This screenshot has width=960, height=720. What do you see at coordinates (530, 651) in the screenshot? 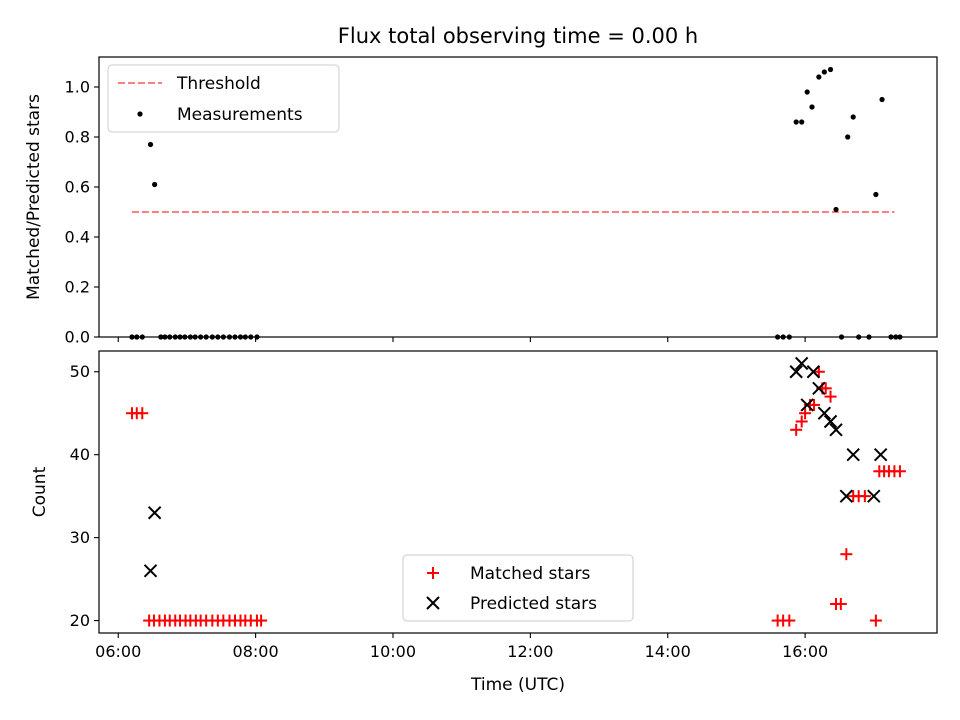
I see `x-tick-label: 12:00` at bounding box center [530, 651].